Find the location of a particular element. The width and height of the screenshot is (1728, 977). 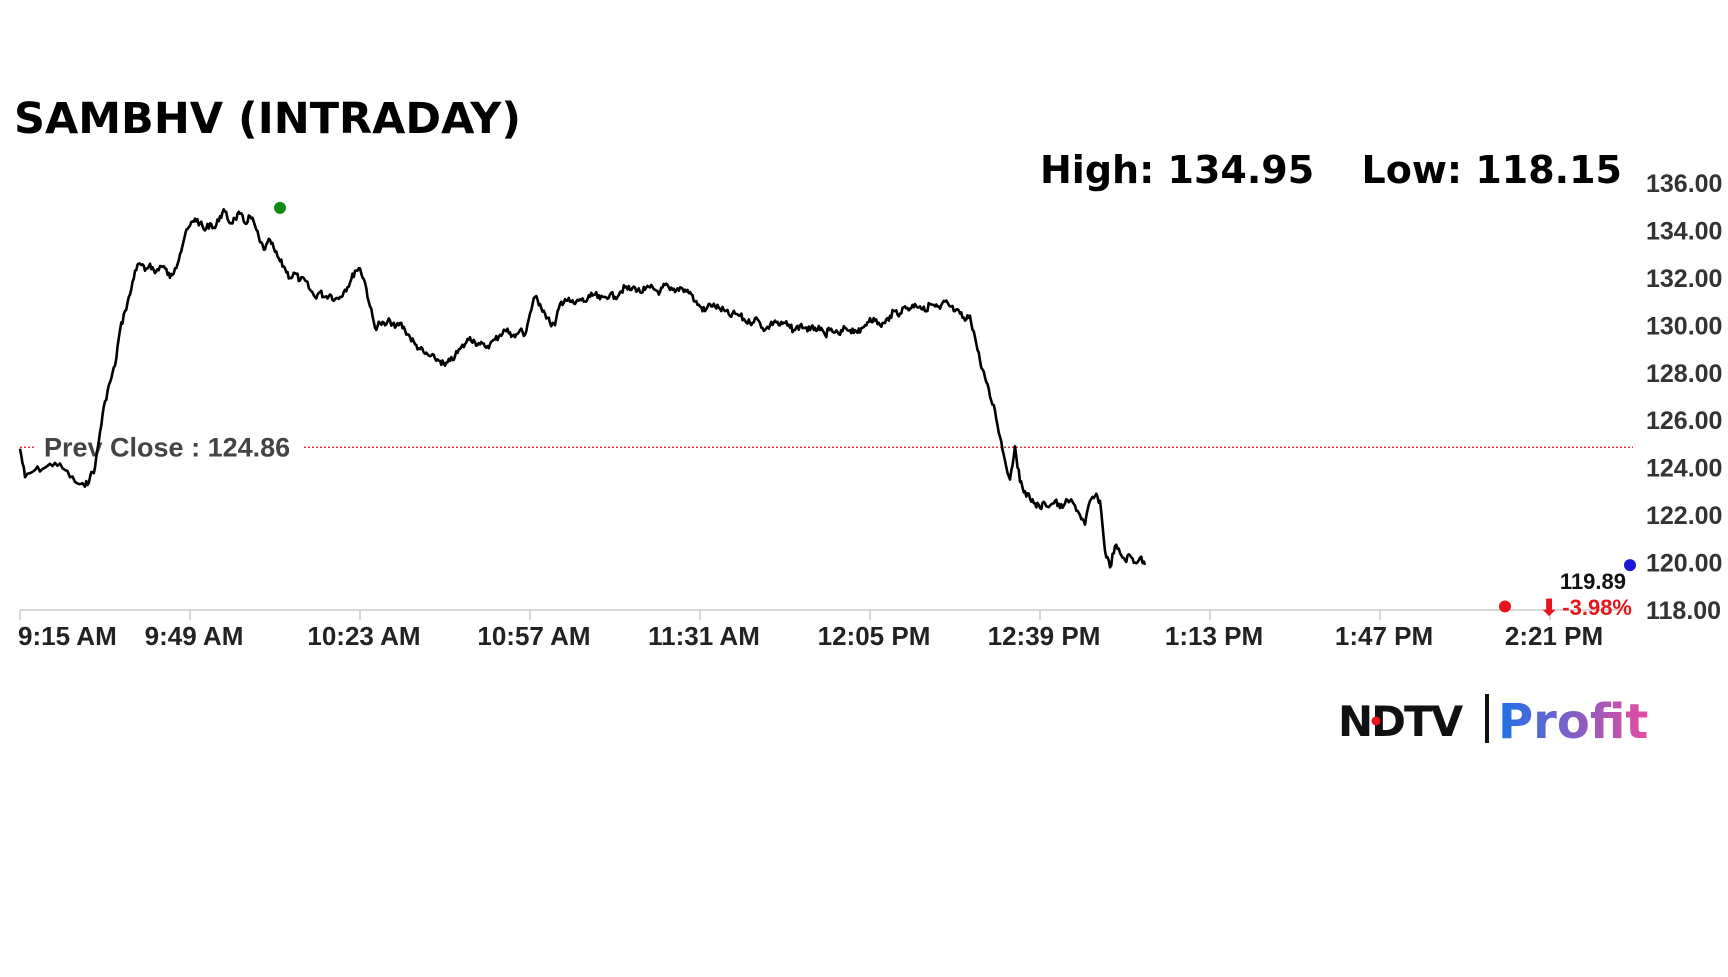

logo-divider is located at coordinates (1487, 718).